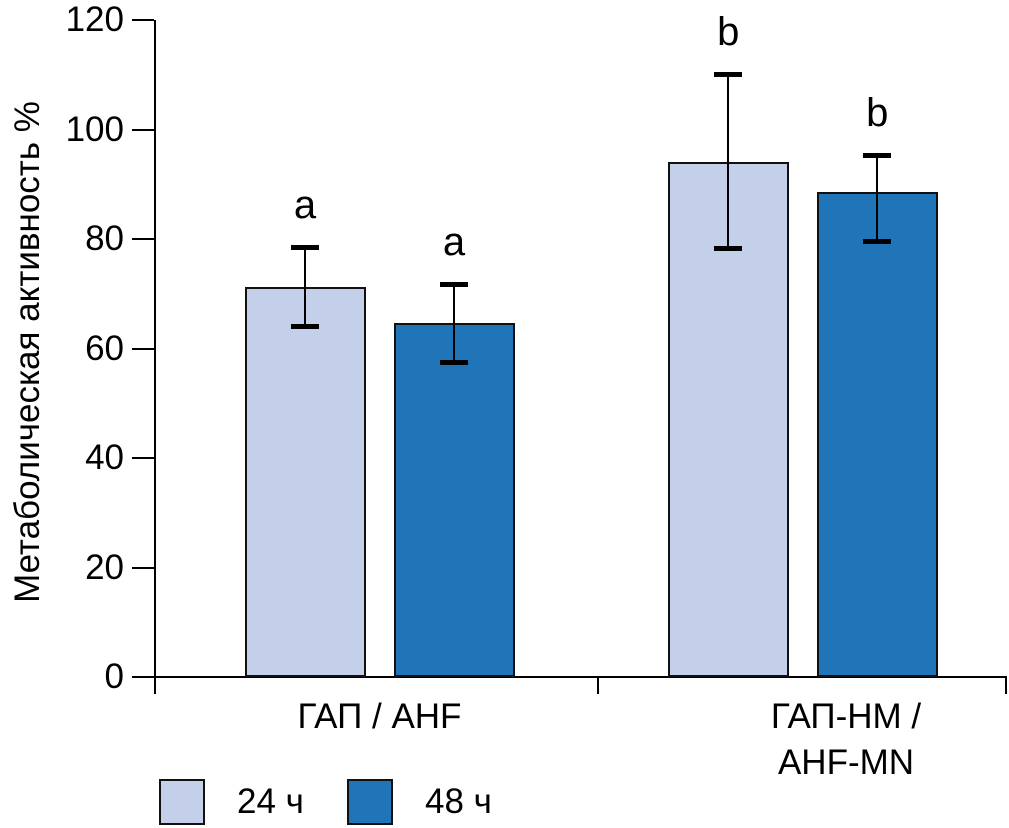 The height and width of the screenshot is (828, 1009). What do you see at coordinates (155, 349) in the screenshot?
I see `y-axis-line` at bounding box center [155, 349].